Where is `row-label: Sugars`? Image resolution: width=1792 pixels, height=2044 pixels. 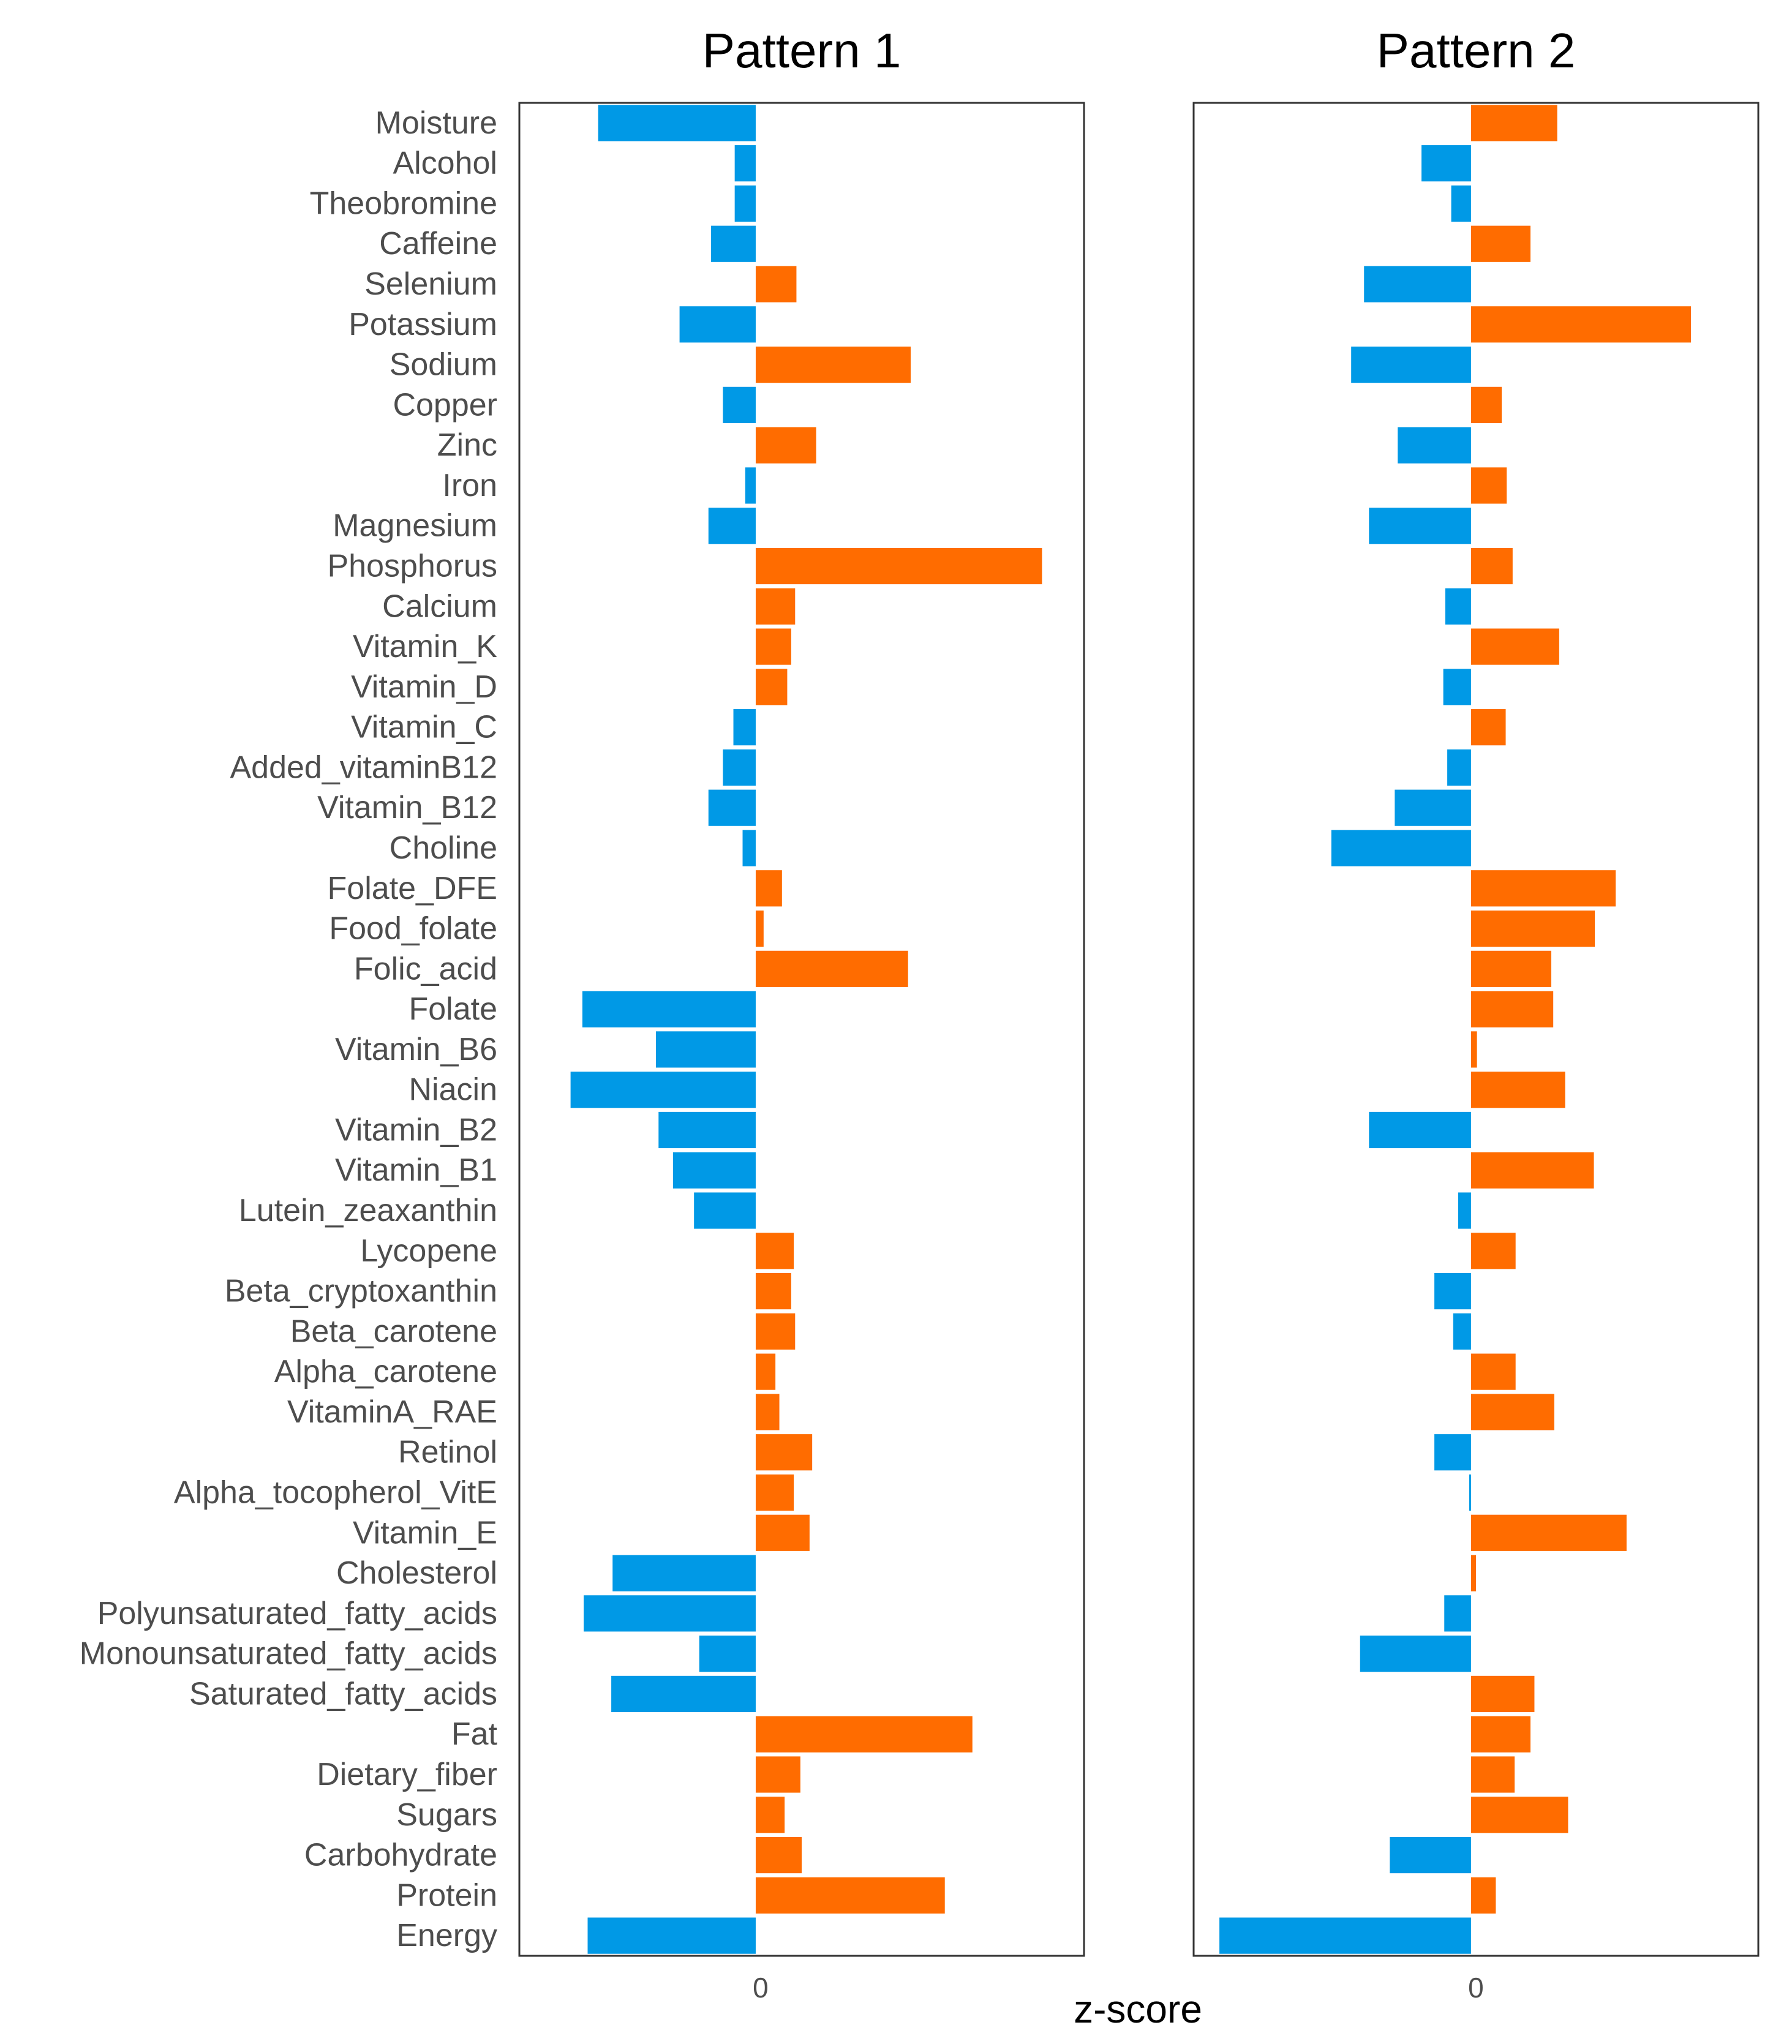 row-label: Sugars is located at coordinates (446, 1815).